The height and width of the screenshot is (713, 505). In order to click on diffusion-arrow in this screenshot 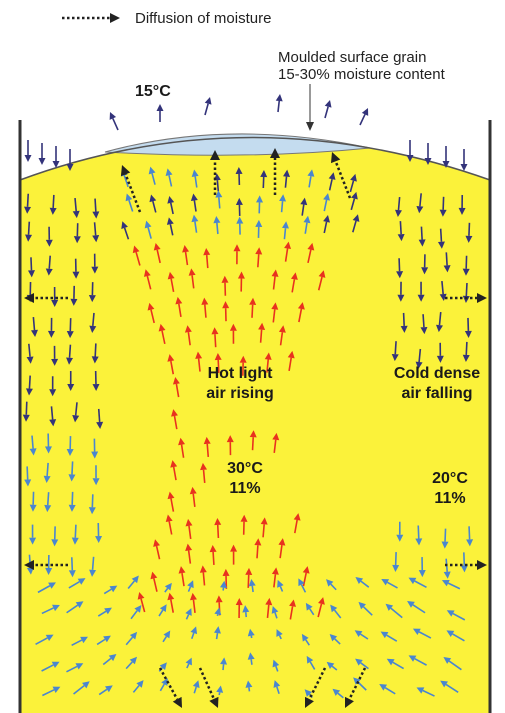, I will do `click(357, 683)`.